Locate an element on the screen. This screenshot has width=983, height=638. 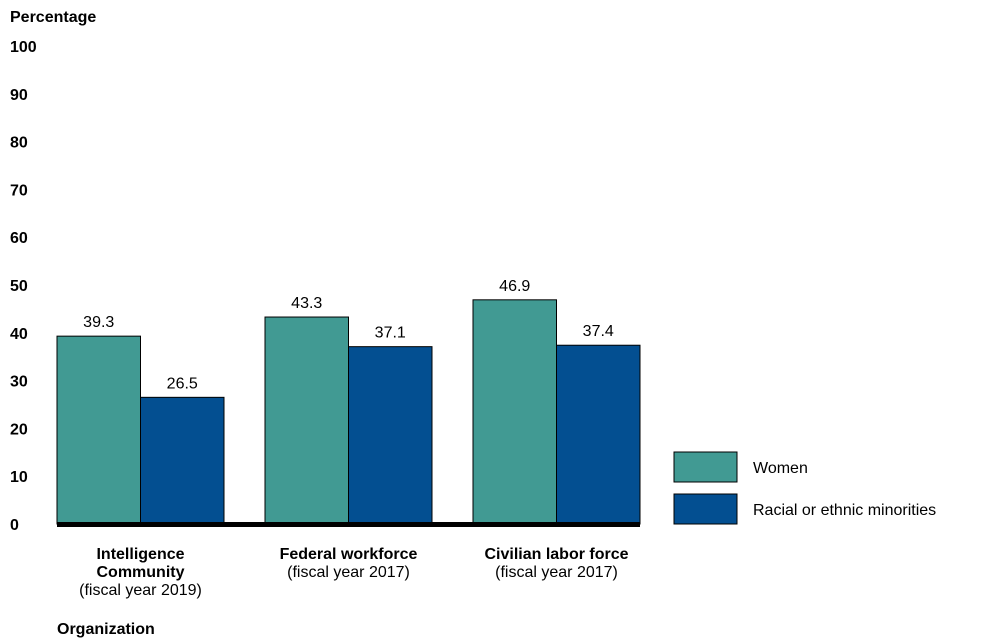
data-label: 43.3 is located at coordinates (306, 303).